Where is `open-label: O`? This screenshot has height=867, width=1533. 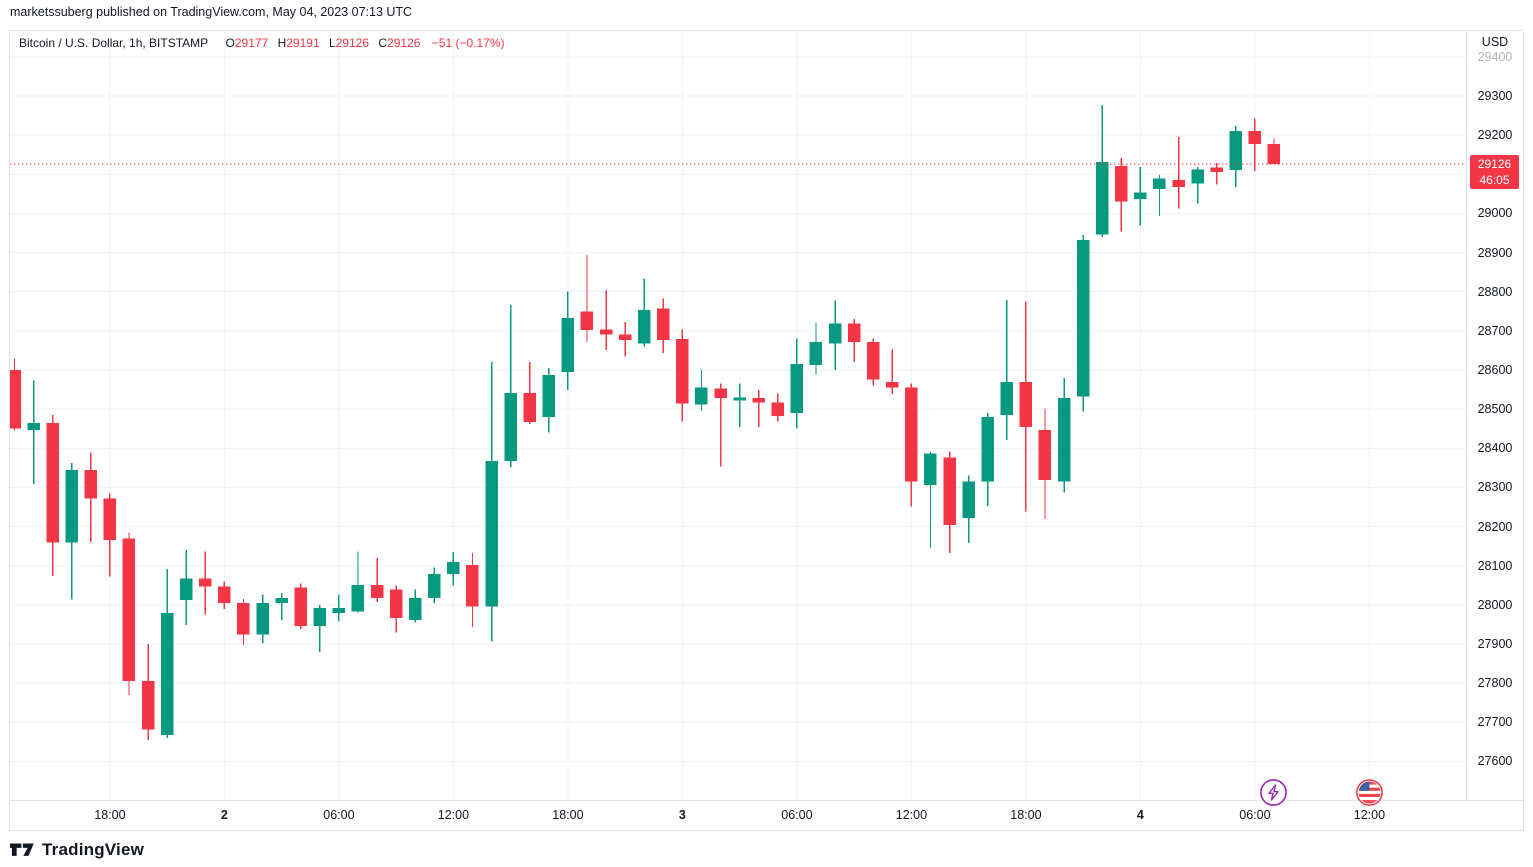 open-label: O is located at coordinates (230, 43).